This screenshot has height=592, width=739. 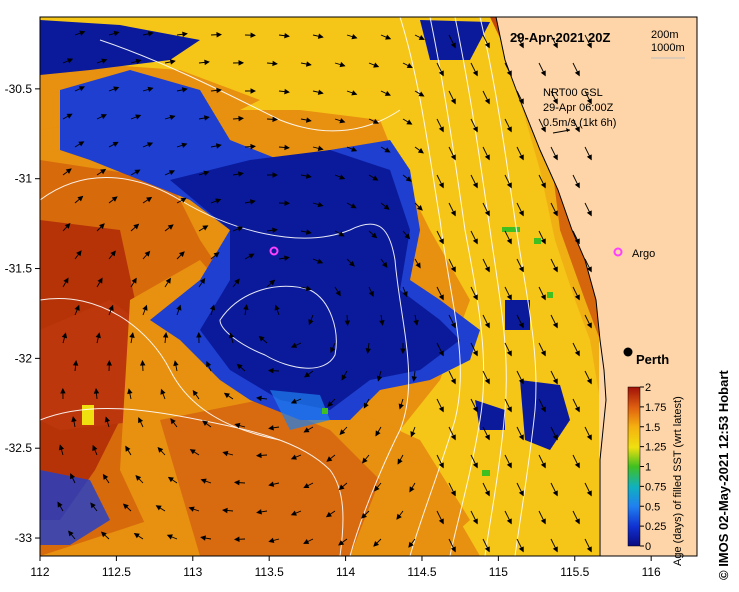 I want to click on perth-city-icon, so click(x=628, y=352).